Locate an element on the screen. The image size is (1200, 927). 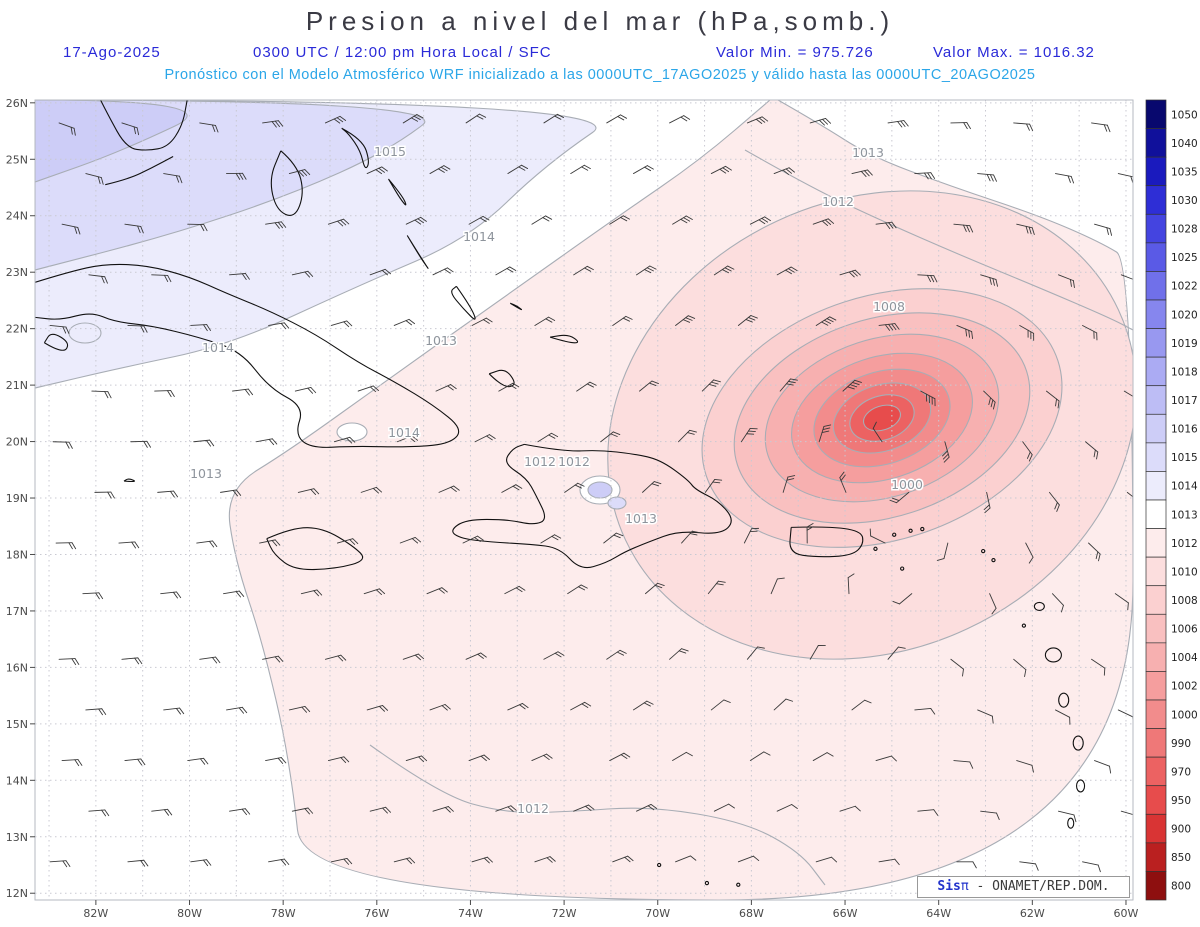
svg-text: 1016 is located at coordinates (1184, 430).